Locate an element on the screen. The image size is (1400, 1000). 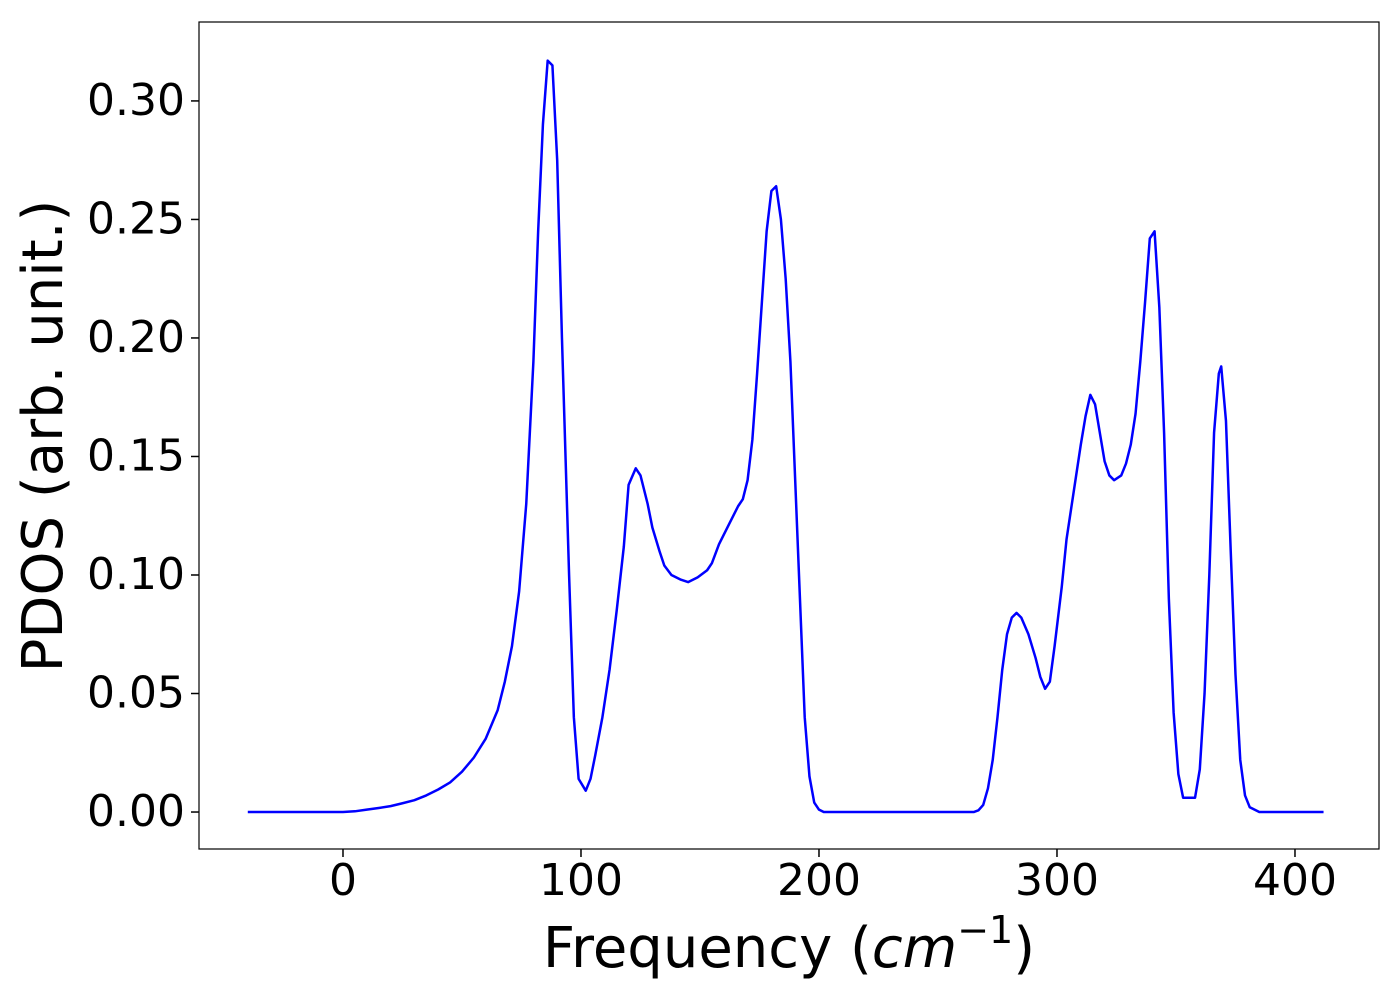
x-label-part: ) is located at coordinates (1024, 948).